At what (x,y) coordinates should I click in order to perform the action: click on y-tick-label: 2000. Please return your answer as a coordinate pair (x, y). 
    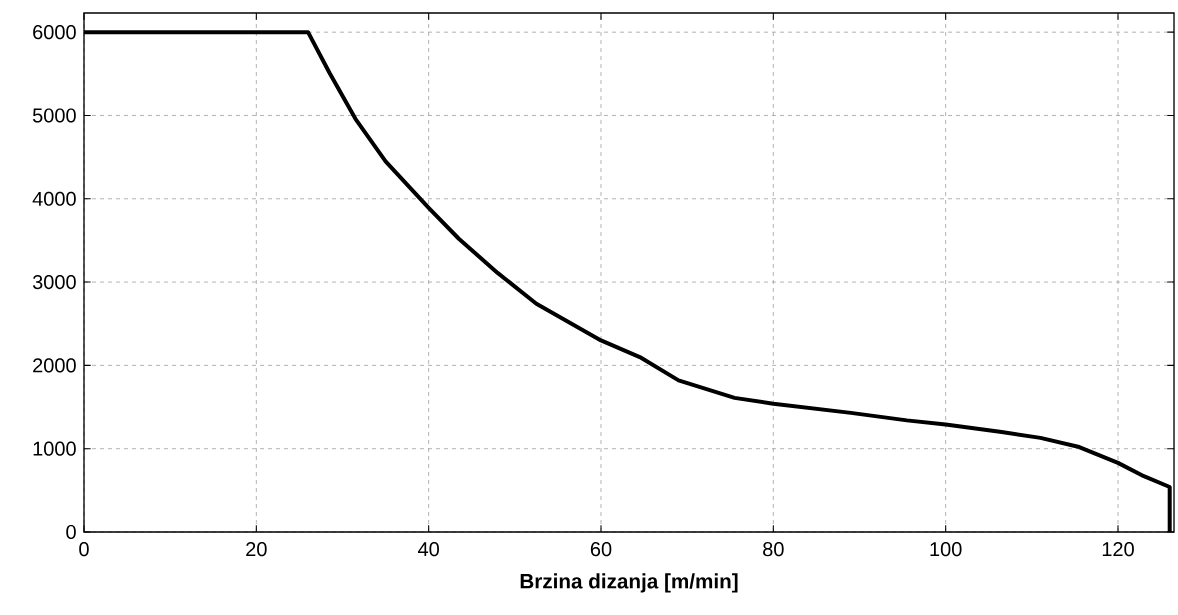
    Looking at the image, I should click on (54, 365).